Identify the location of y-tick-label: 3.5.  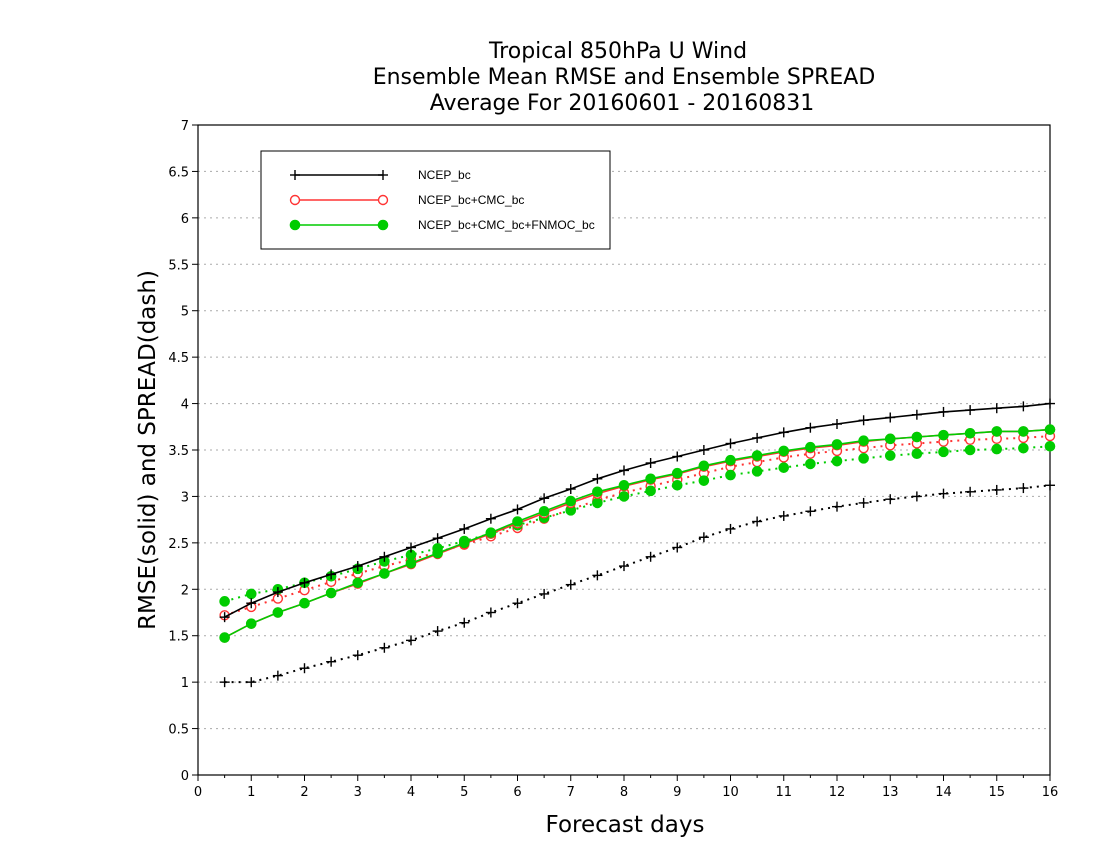
(178, 451).